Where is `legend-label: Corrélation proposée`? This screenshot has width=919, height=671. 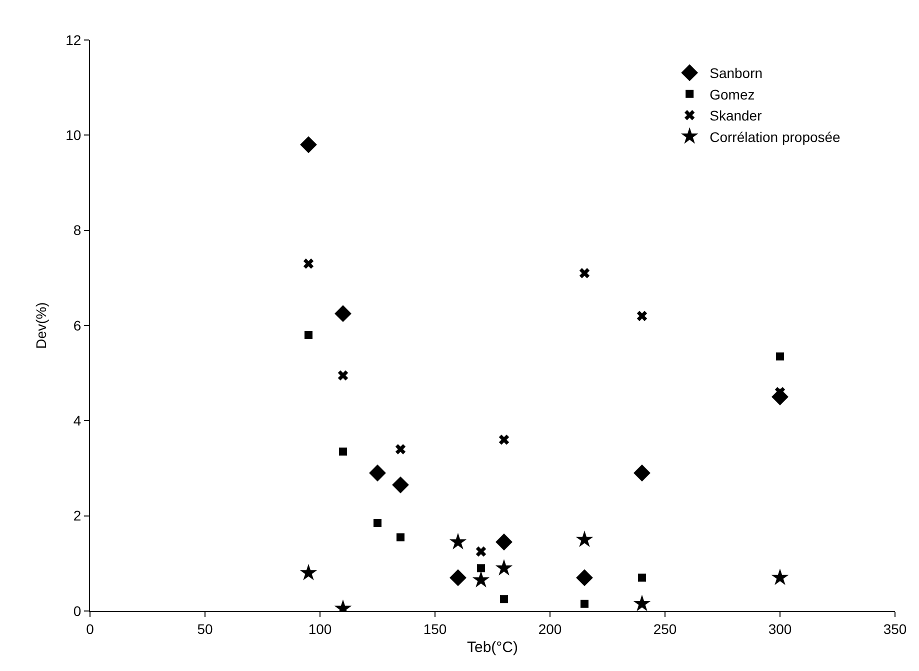 legend-label: Corrélation proposée is located at coordinates (775, 136).